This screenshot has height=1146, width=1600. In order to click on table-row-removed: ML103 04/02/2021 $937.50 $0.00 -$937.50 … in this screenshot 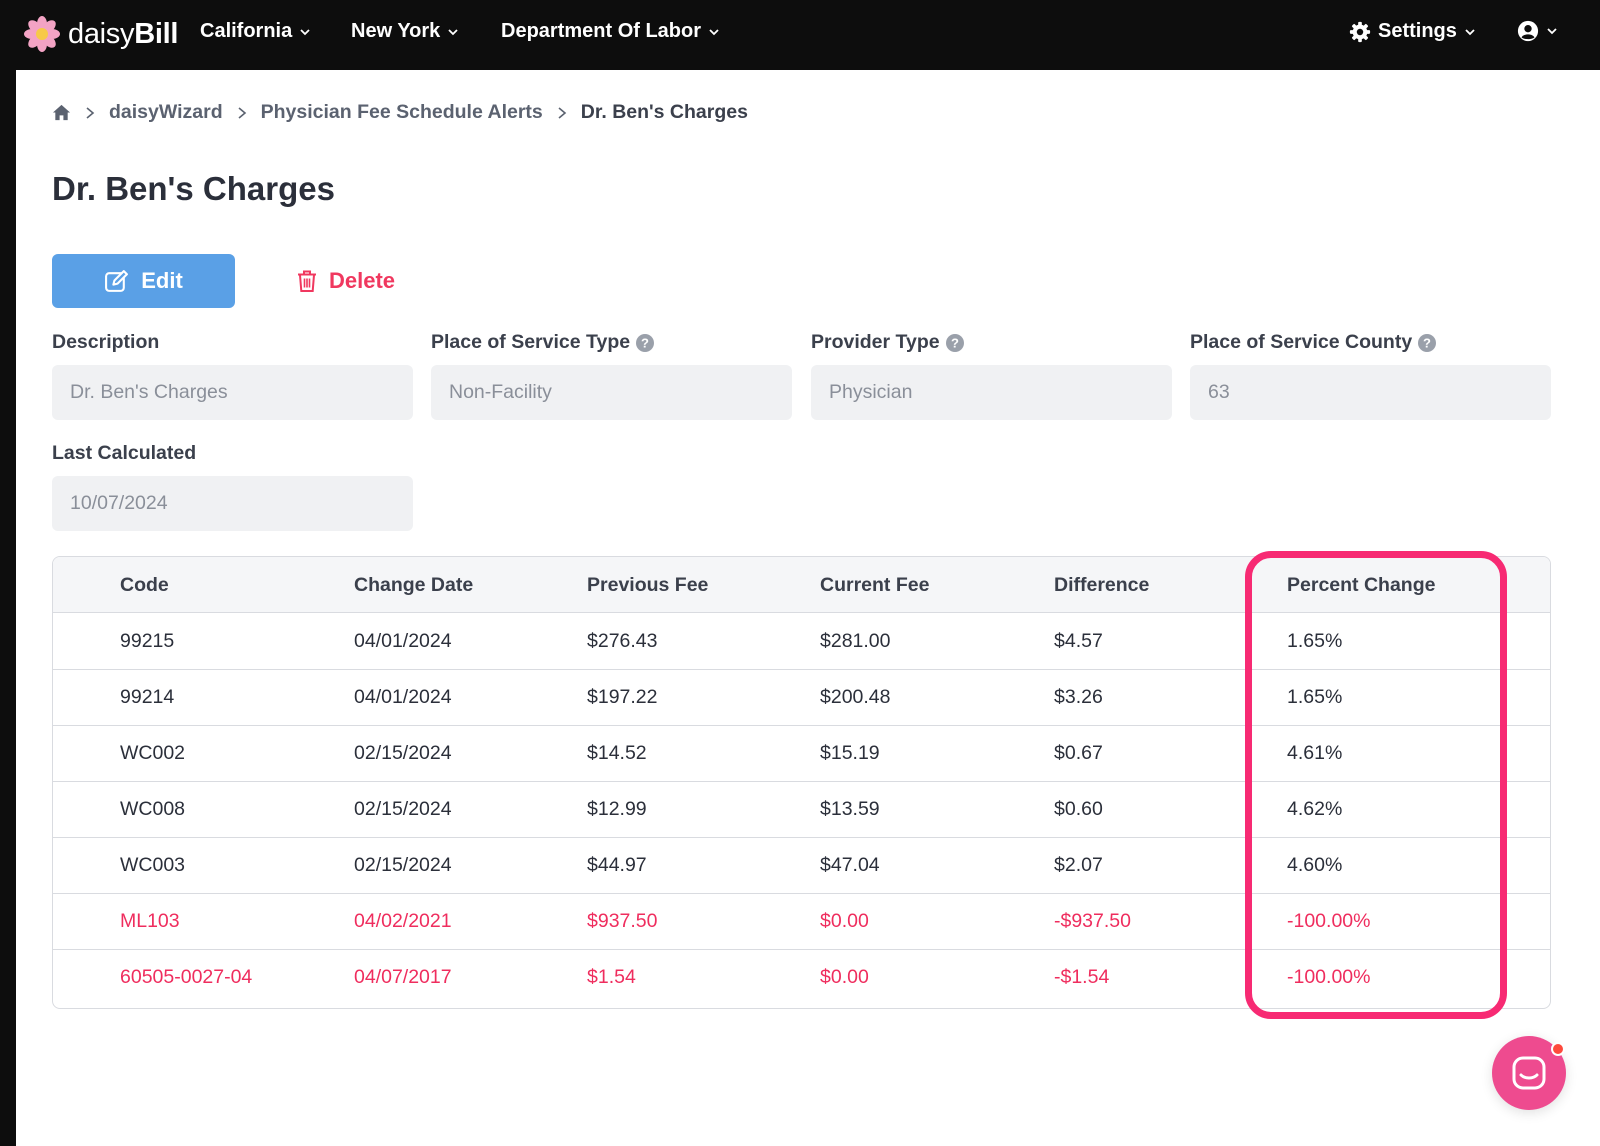, I will do `click(801, 922)`.